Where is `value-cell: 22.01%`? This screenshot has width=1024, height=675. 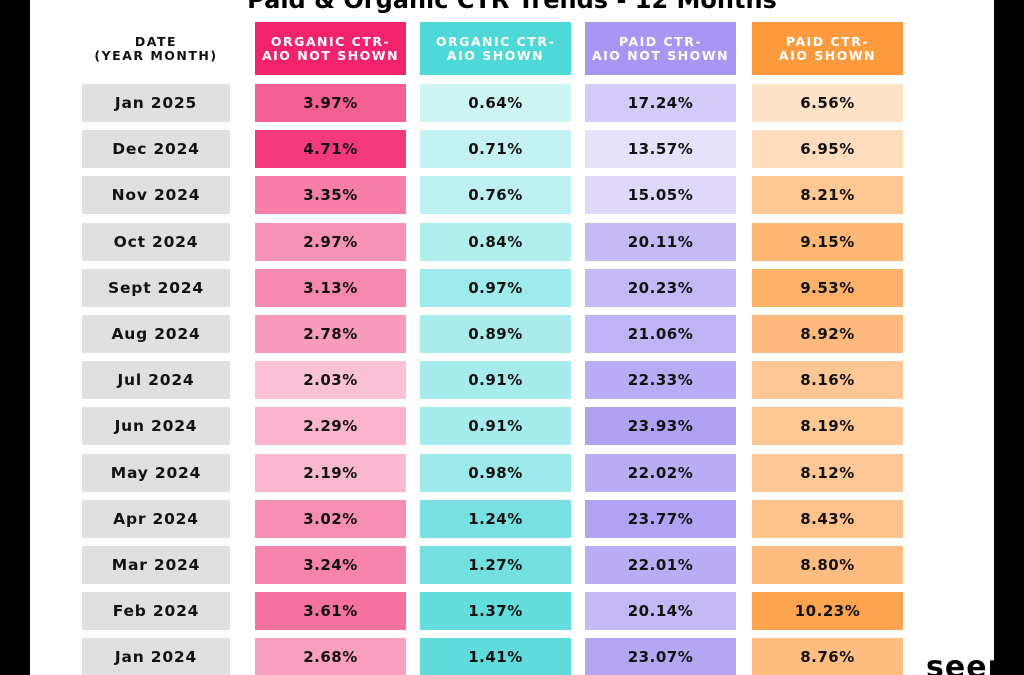
value-cell: 22.01% is located at coordinates (660, 565).